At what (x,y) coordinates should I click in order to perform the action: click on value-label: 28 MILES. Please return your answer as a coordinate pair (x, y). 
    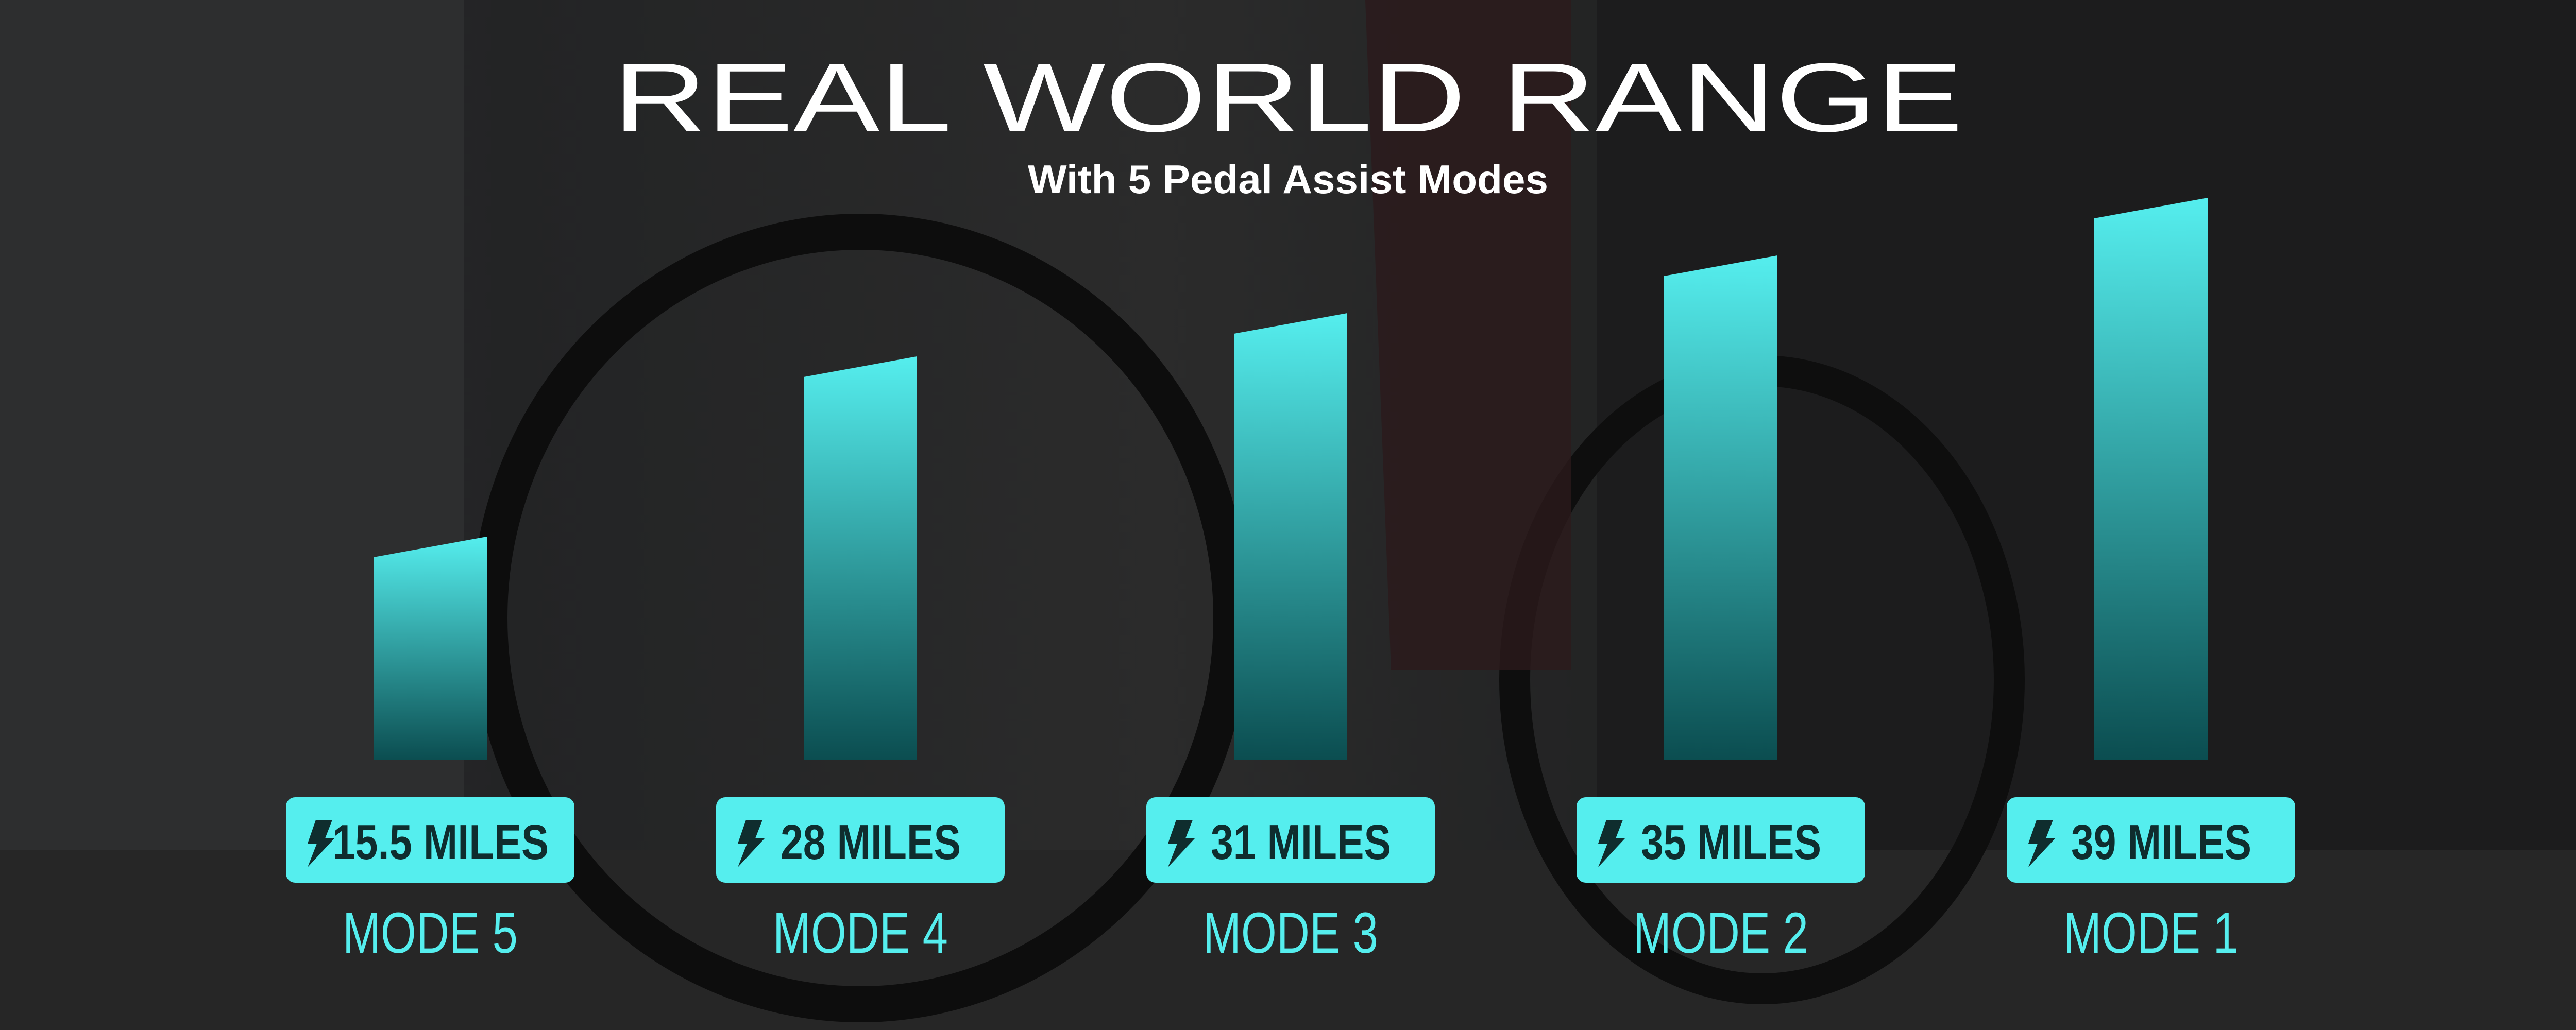
    Looking at the image, I should click on (871, 842).